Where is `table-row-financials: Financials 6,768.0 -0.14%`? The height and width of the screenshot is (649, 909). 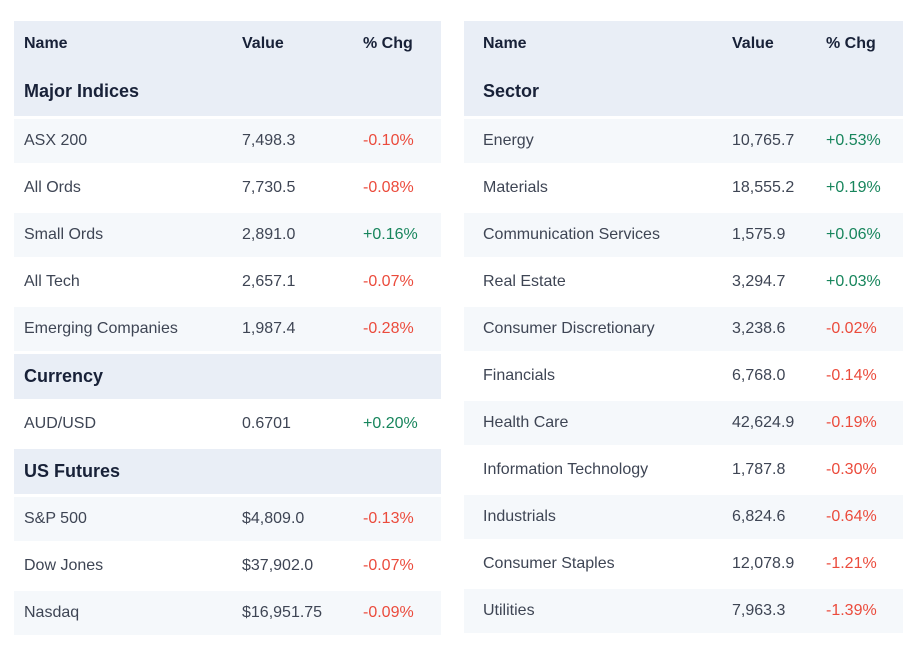 table-row-financials: Financials 6,768.0 -0.14% is located at coordinates (683, 376).